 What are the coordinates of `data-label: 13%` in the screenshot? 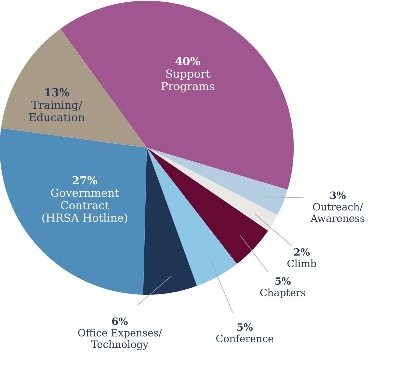 It's located at (58, 92).